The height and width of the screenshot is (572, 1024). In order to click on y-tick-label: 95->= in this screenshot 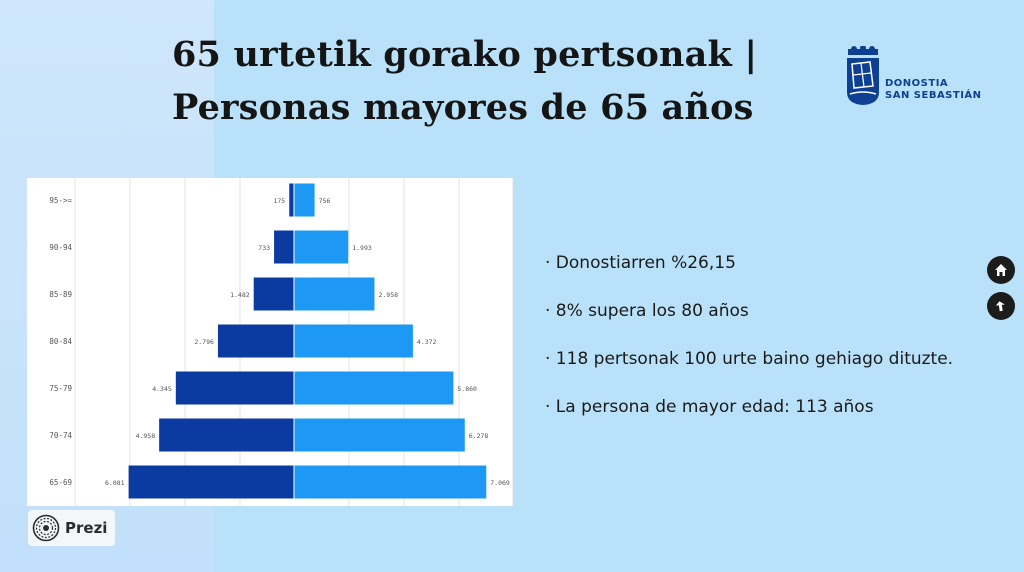, I will do `click(60, 200)`.